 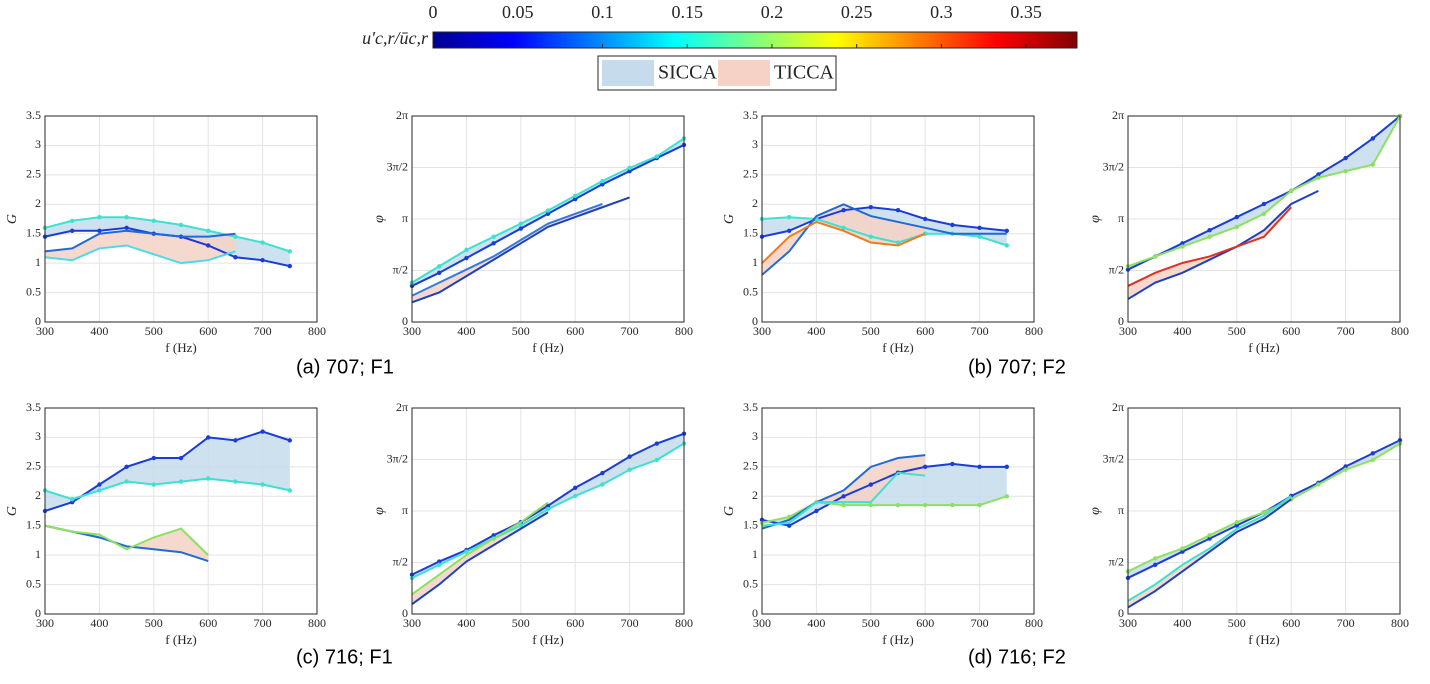 What do you see at coordinates (941, 12) in the screenshot?
I see `colorbar-tick-label: 0.3` at bounding box center [941, 12].